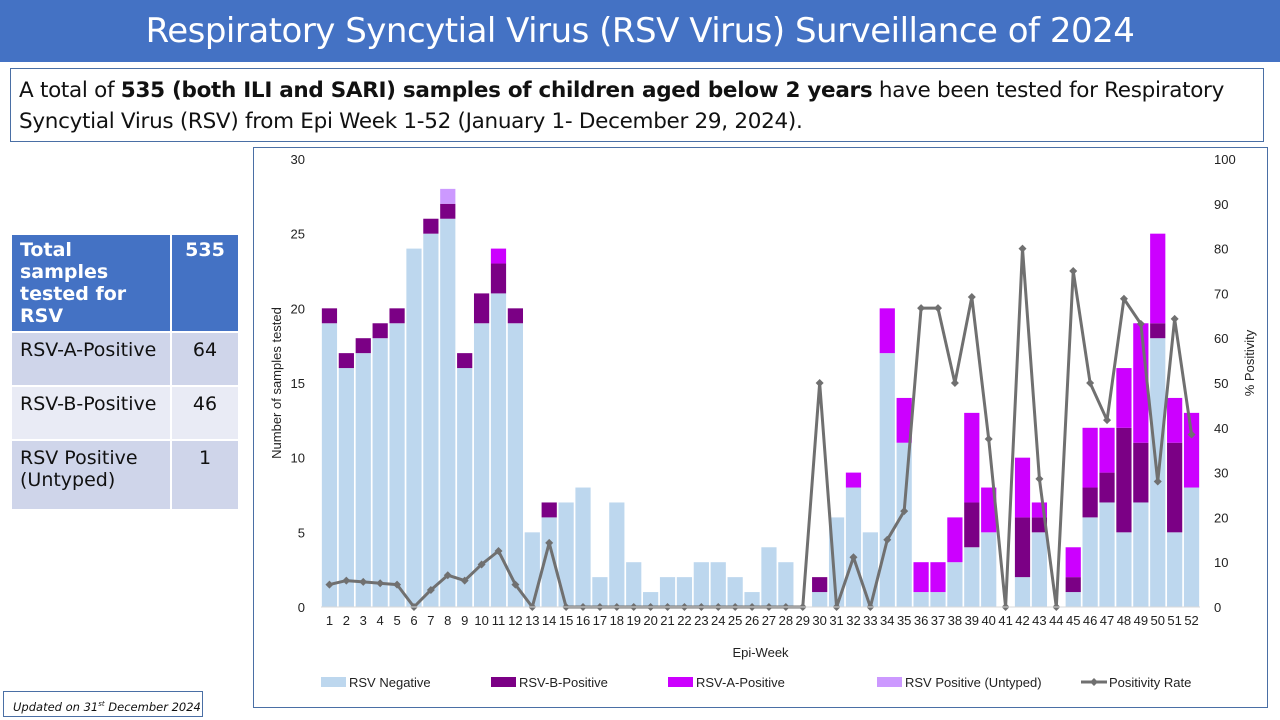  Describe the element at coordinates (363, 620) in the screenshot. I see `x-tick-label: 3` at that location.